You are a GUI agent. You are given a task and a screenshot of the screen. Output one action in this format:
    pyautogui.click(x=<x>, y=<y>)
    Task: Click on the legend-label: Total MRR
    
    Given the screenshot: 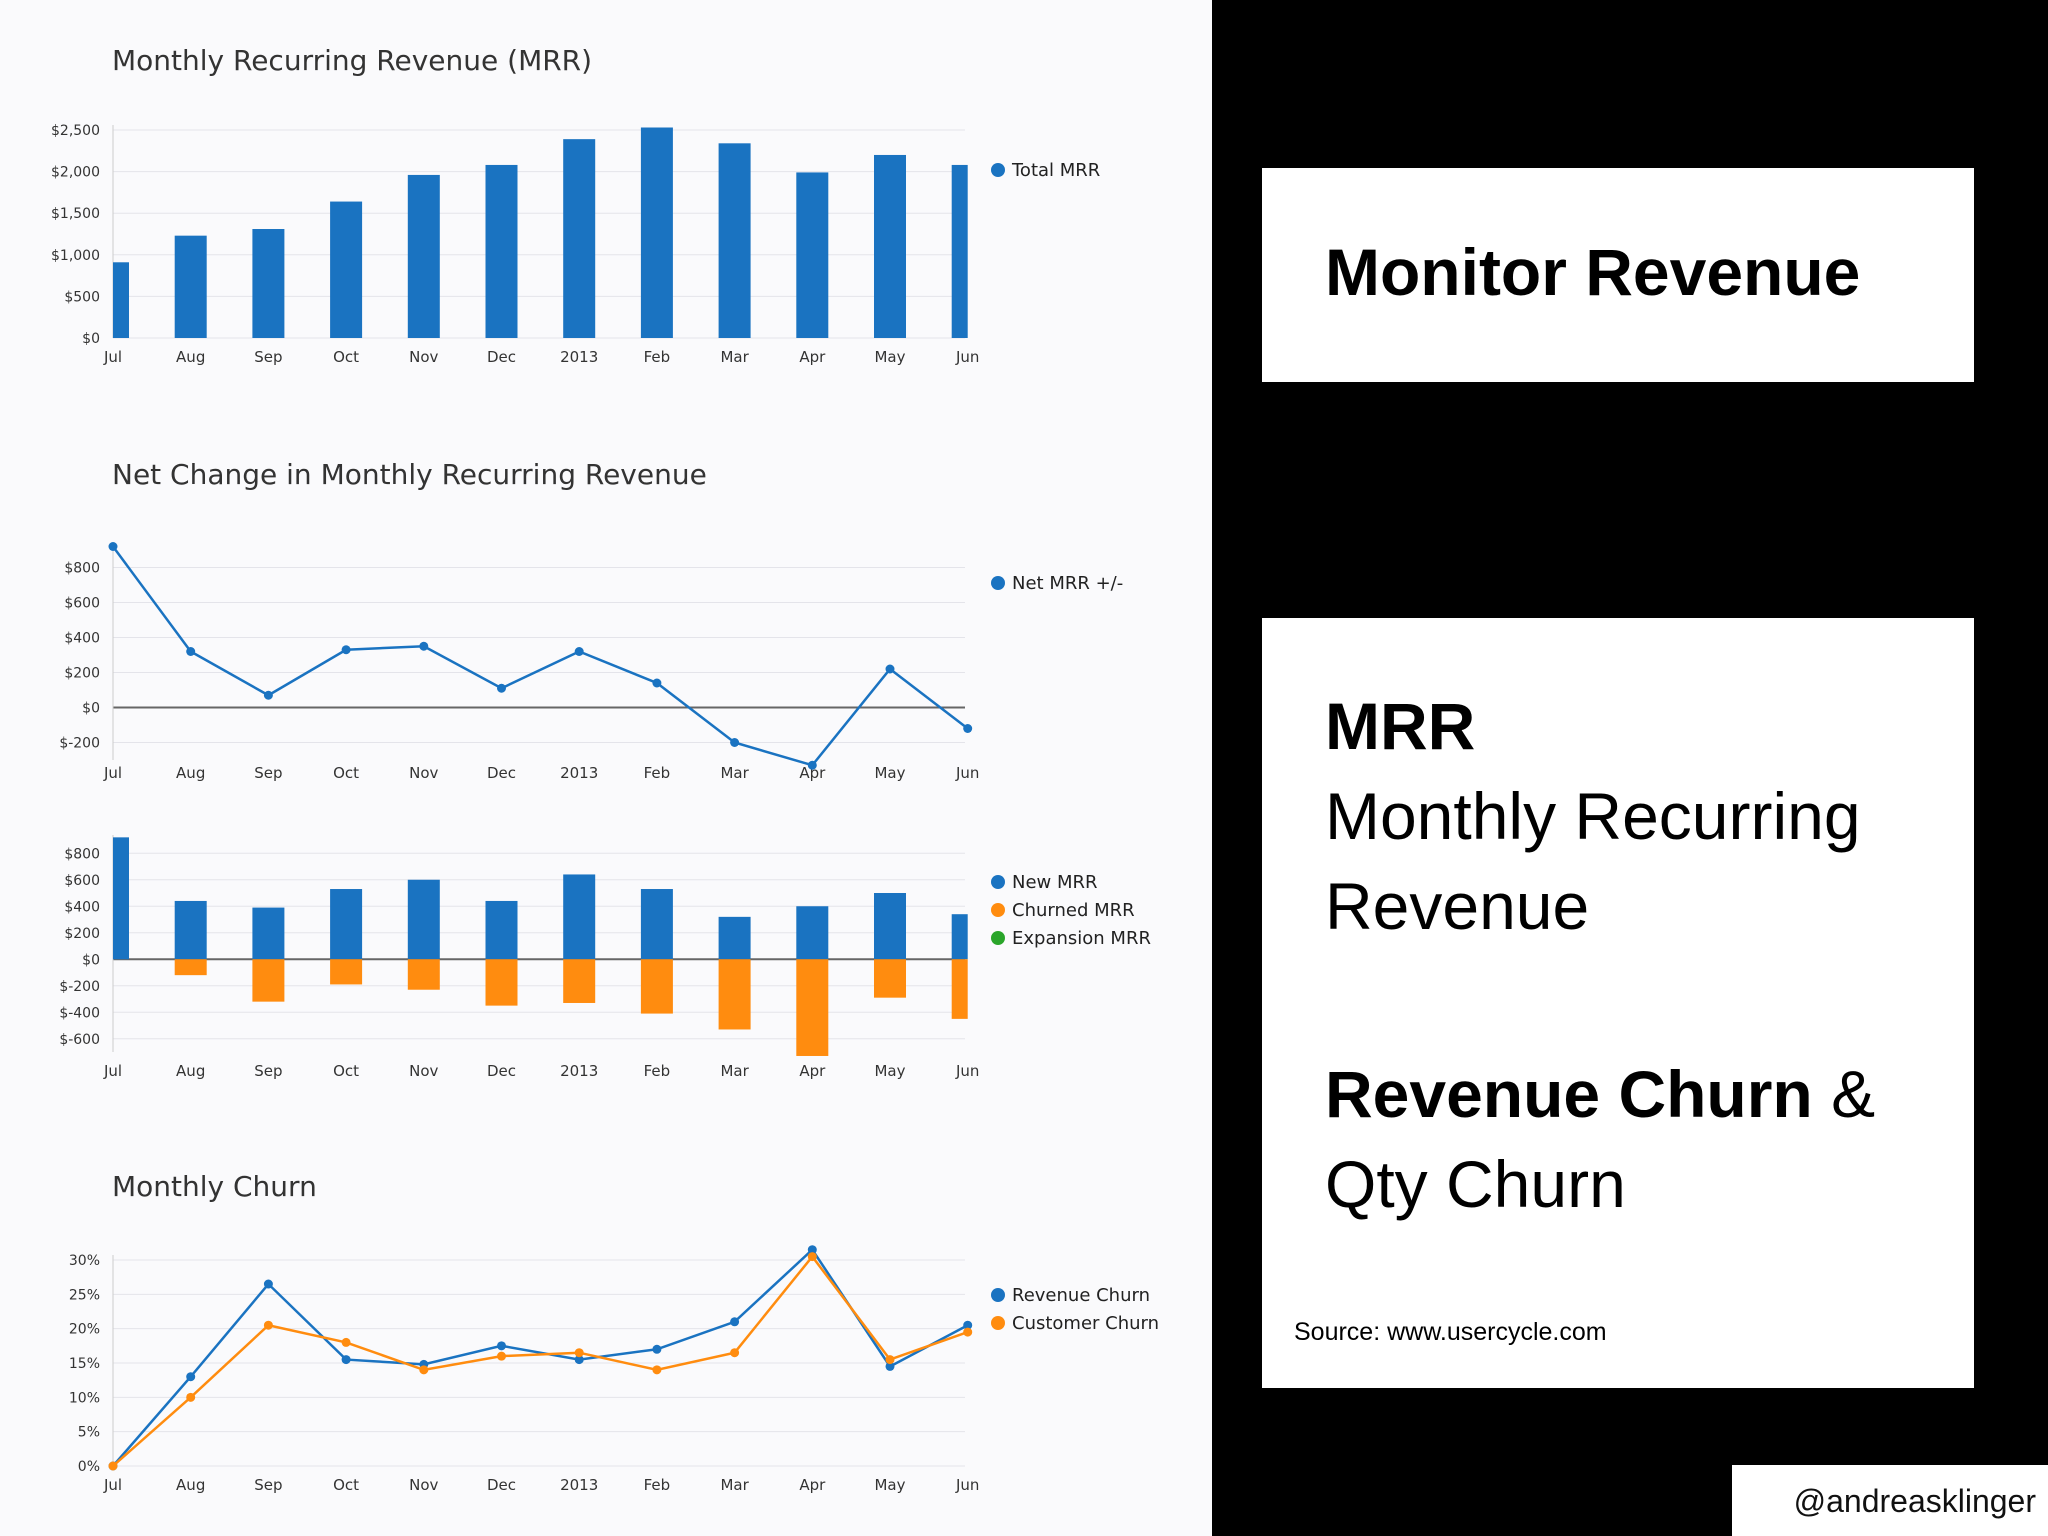 What is the action you would take?
    pyautogui.click(x=1055, y=170)
    